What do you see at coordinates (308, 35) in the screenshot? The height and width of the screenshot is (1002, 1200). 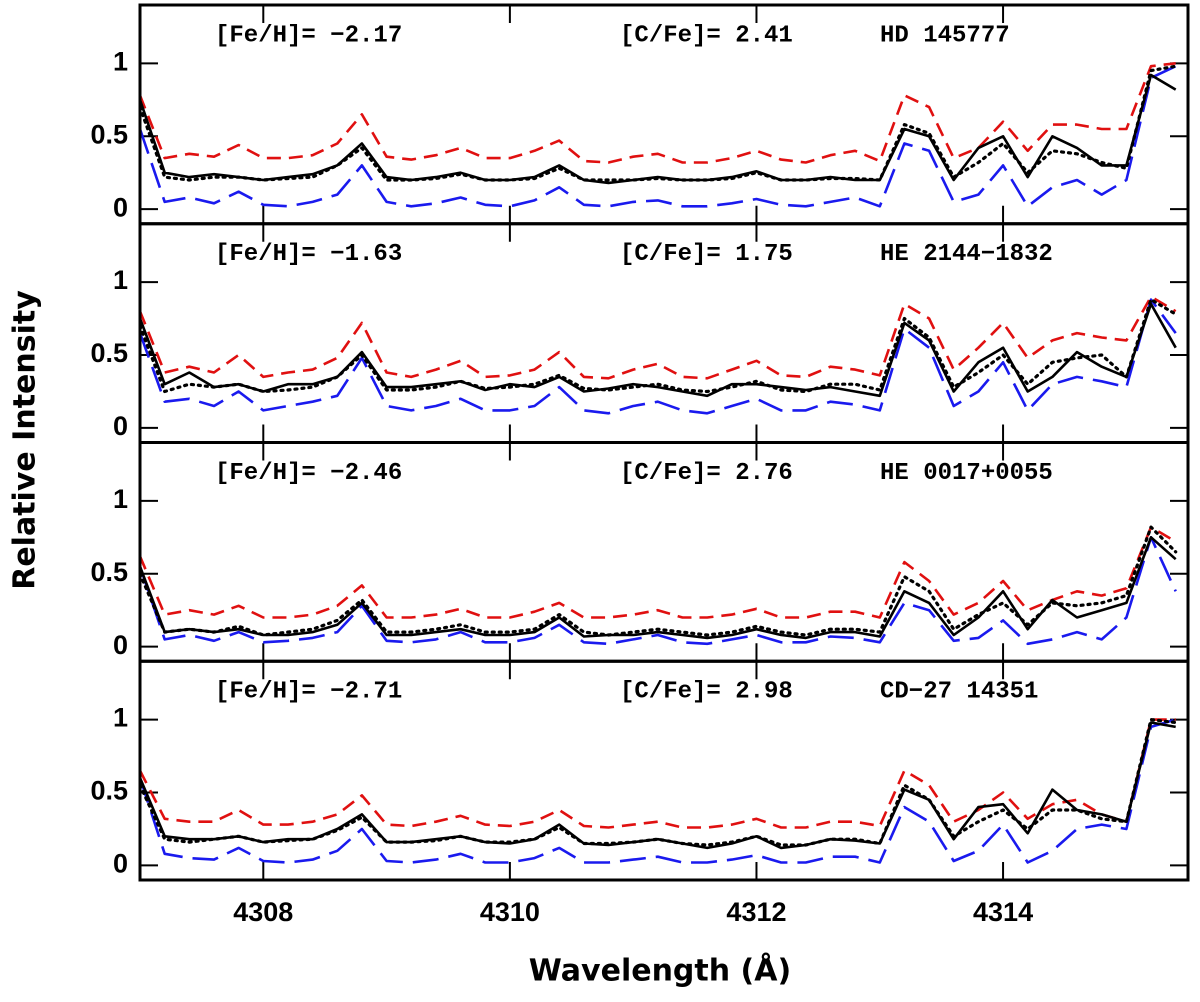 I see `annotation: [Fe/H]= −2.17` at bounding box center [308, 35].